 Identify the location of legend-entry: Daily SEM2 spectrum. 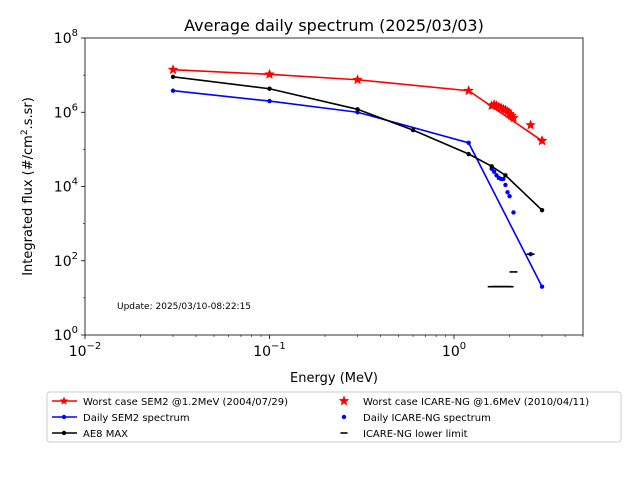
(121, 418).